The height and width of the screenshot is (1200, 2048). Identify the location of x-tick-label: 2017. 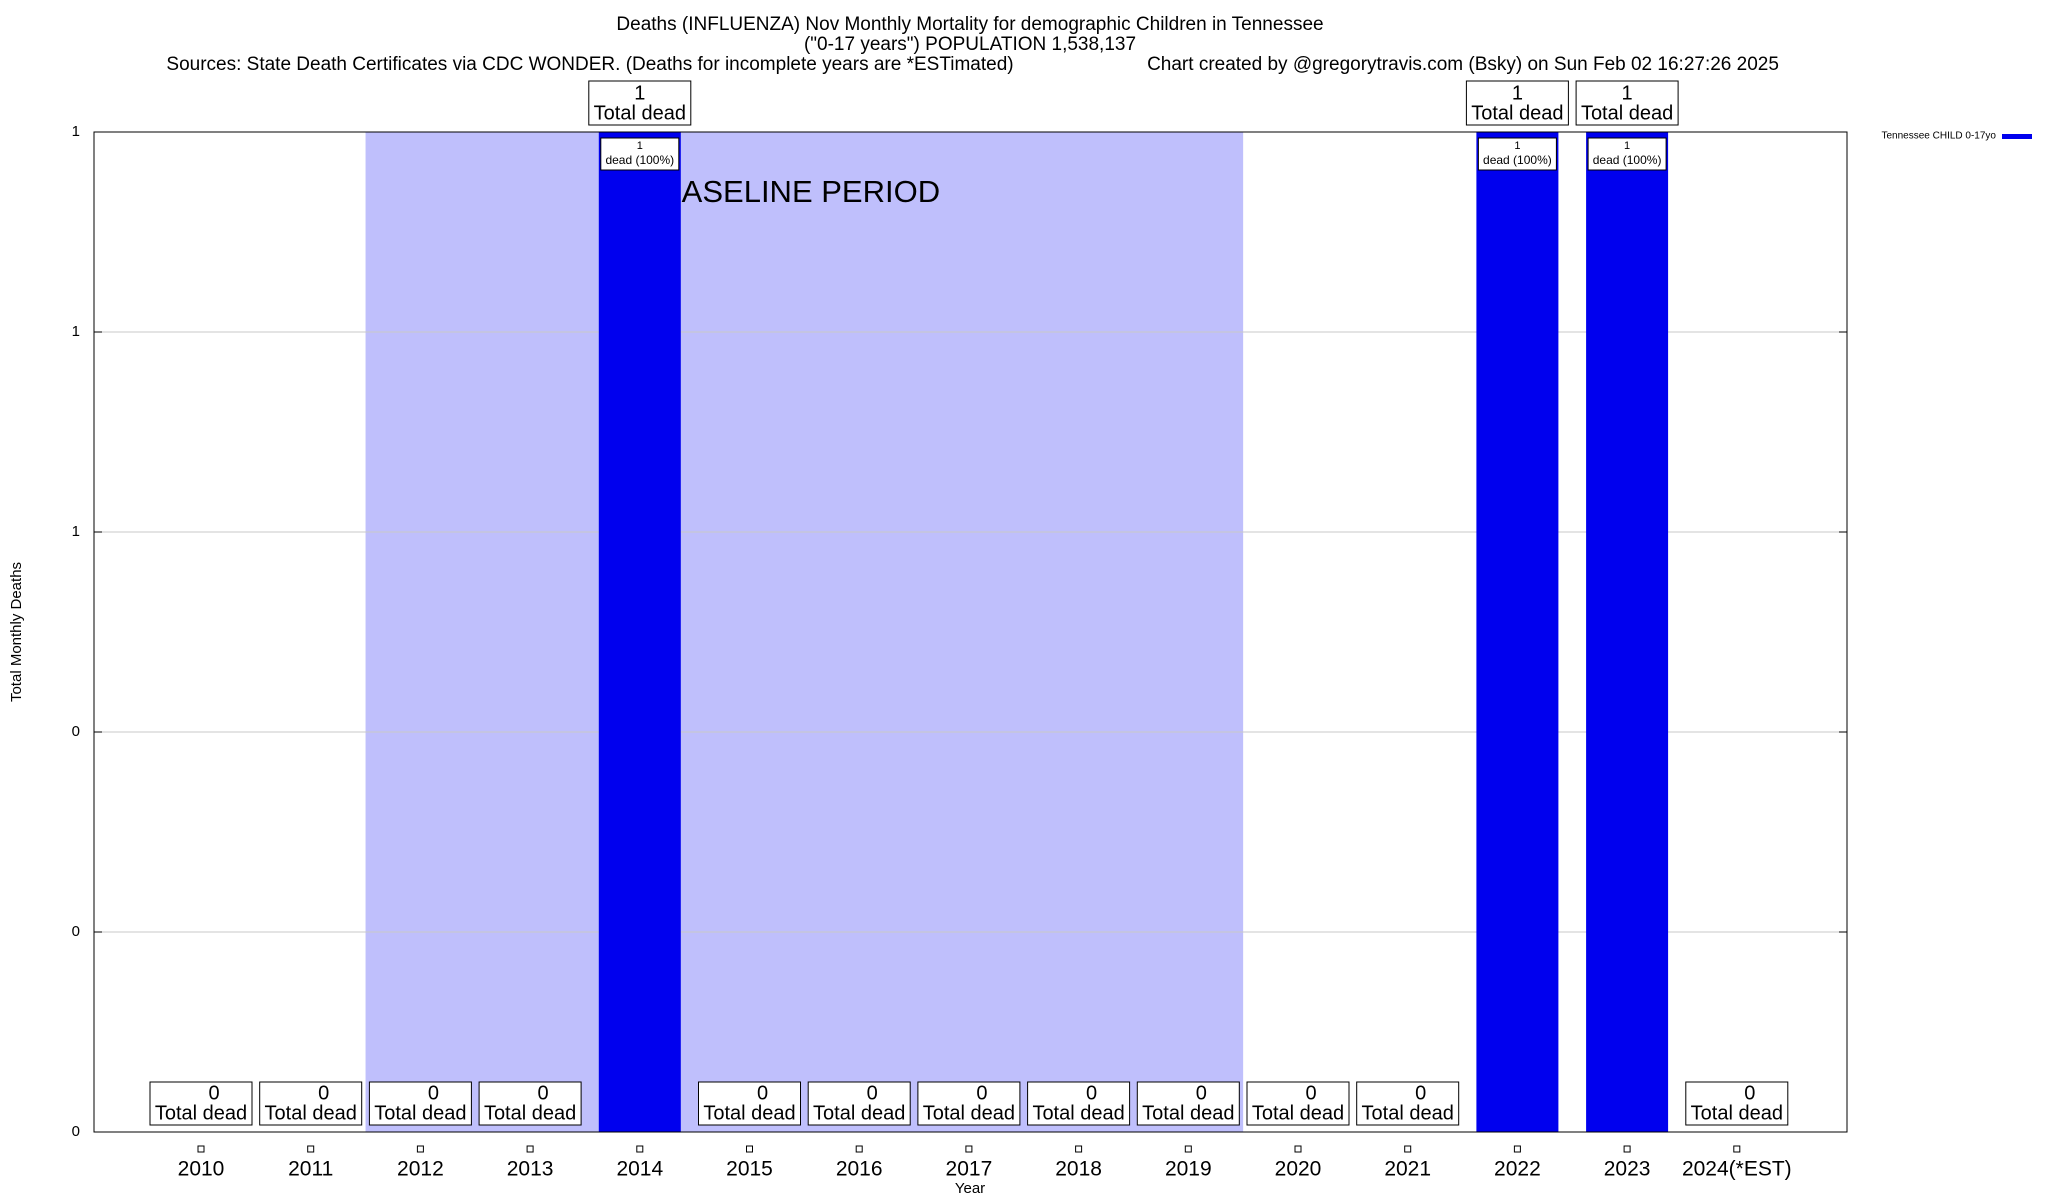
(969, 1169).